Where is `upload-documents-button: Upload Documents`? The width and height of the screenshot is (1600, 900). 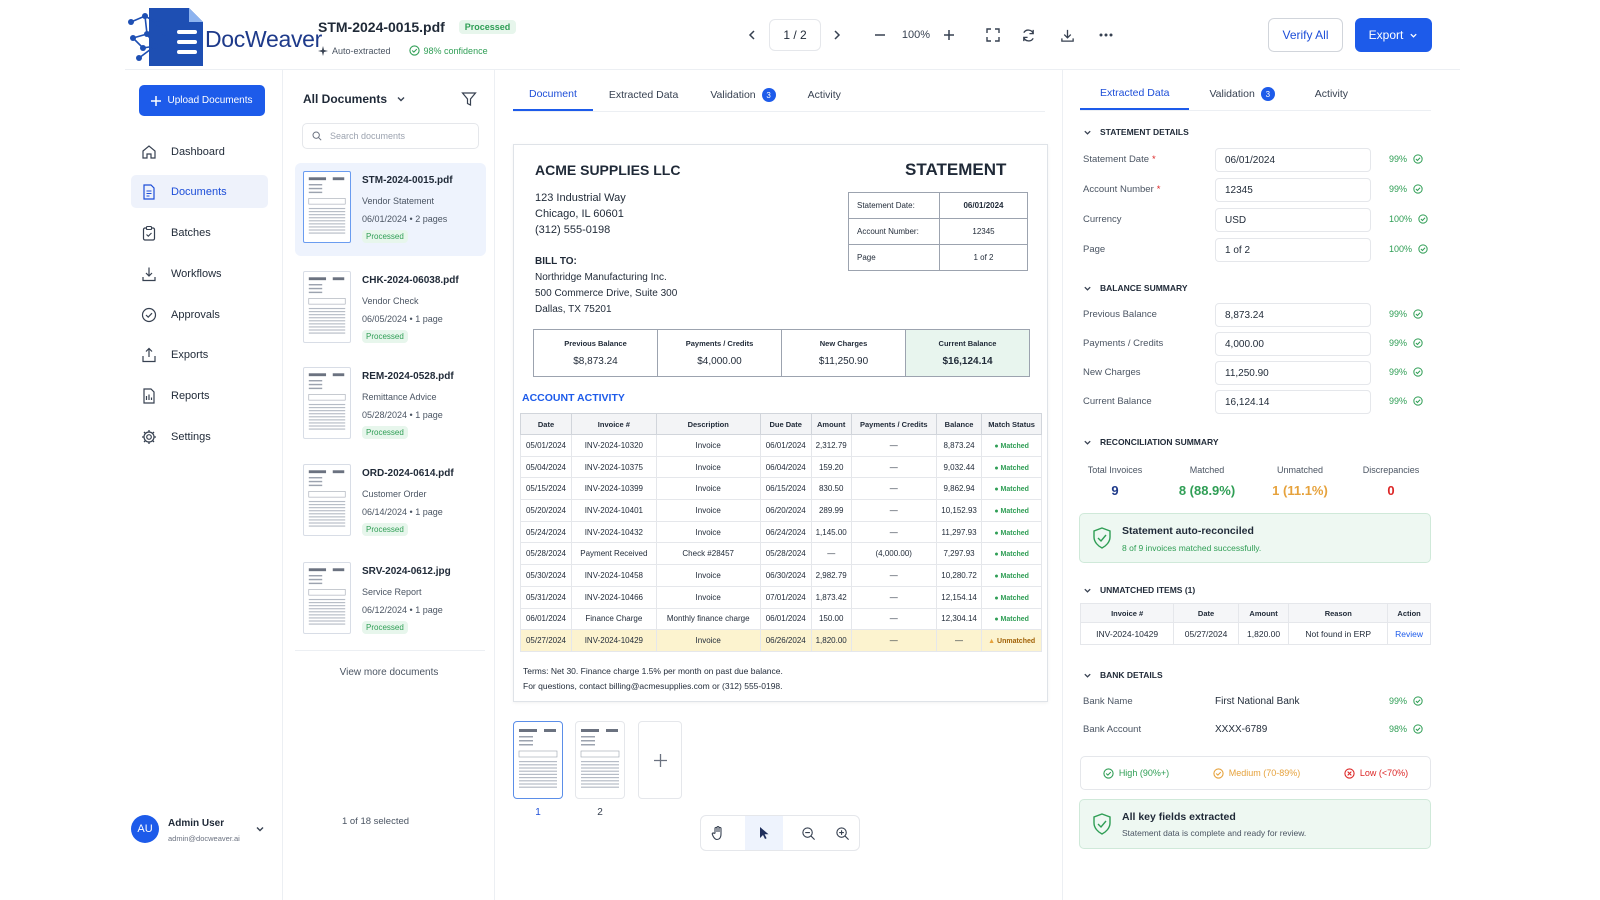 upload-documents-button: Upload Documents is located at coordinates (202, 100).